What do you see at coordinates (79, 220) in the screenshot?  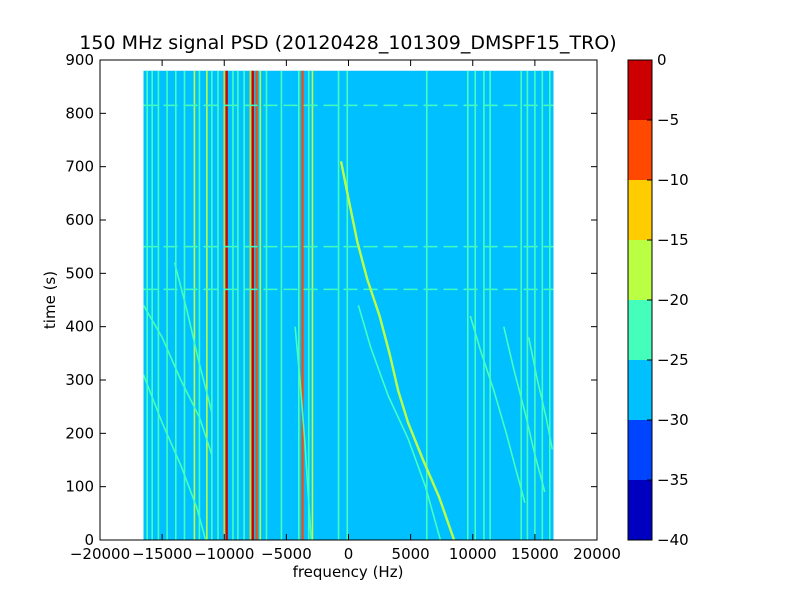 I see `y-tick-label: 600` at bounding box center [79, 220].